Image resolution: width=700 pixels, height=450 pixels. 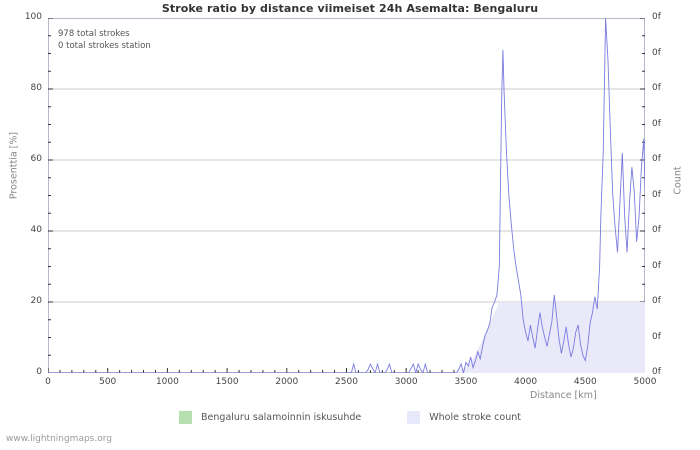 What do you see at coordinates (227, 382) in the screenshot?
I see `x-tick-label: 1500` at bounding box center [227, 382].